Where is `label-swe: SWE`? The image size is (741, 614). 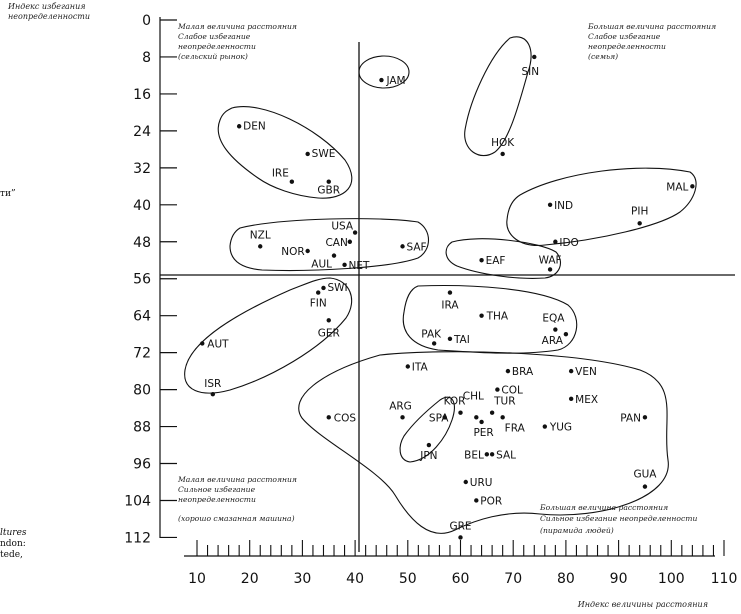
label-swe: SWE is located at coordinates (324, 154).